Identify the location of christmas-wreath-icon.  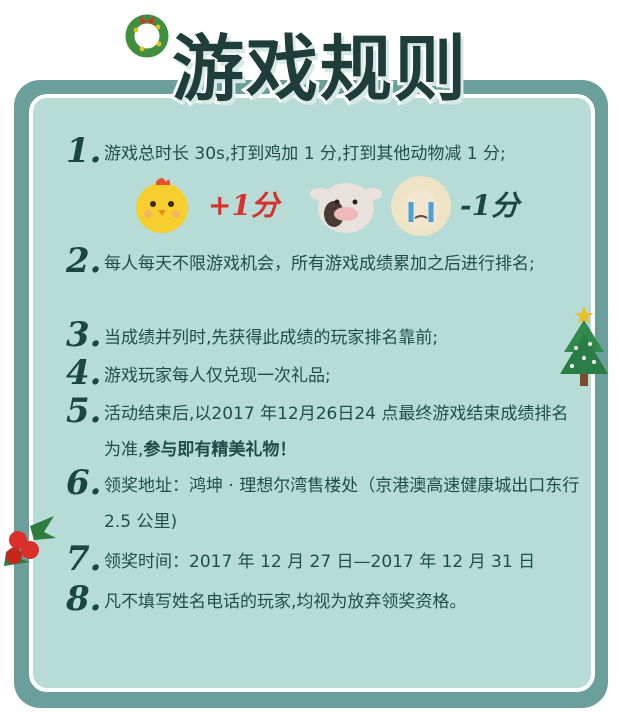
(147, 36).